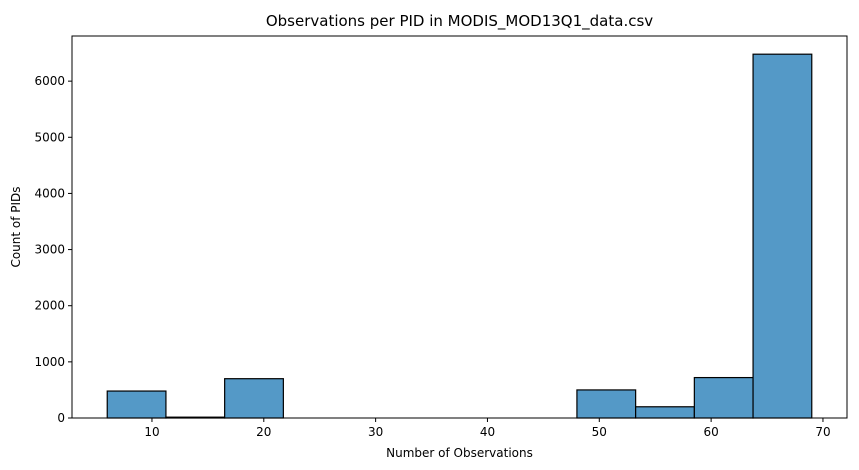 The image size is (859, 470). I want to click on x-tick-label-5: 60, so click(710, 432).